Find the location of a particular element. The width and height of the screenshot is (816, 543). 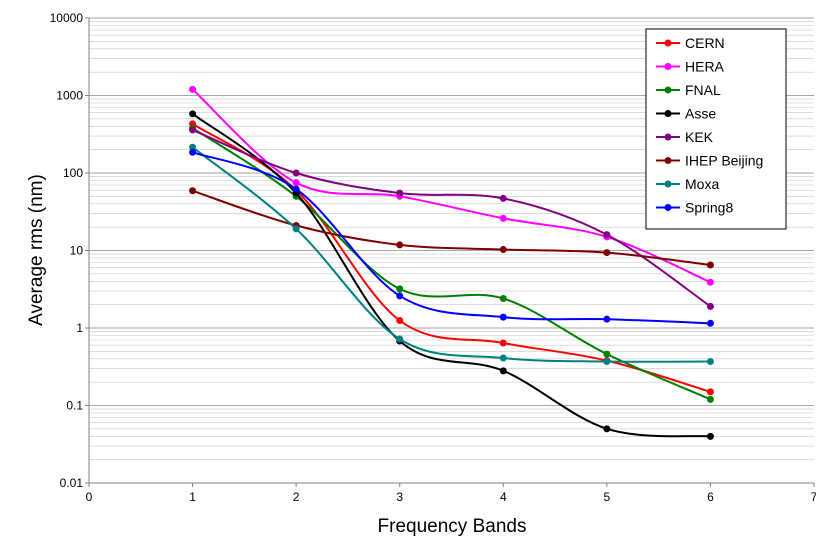

legend-label: KEK is located at coordinates (699, 137).